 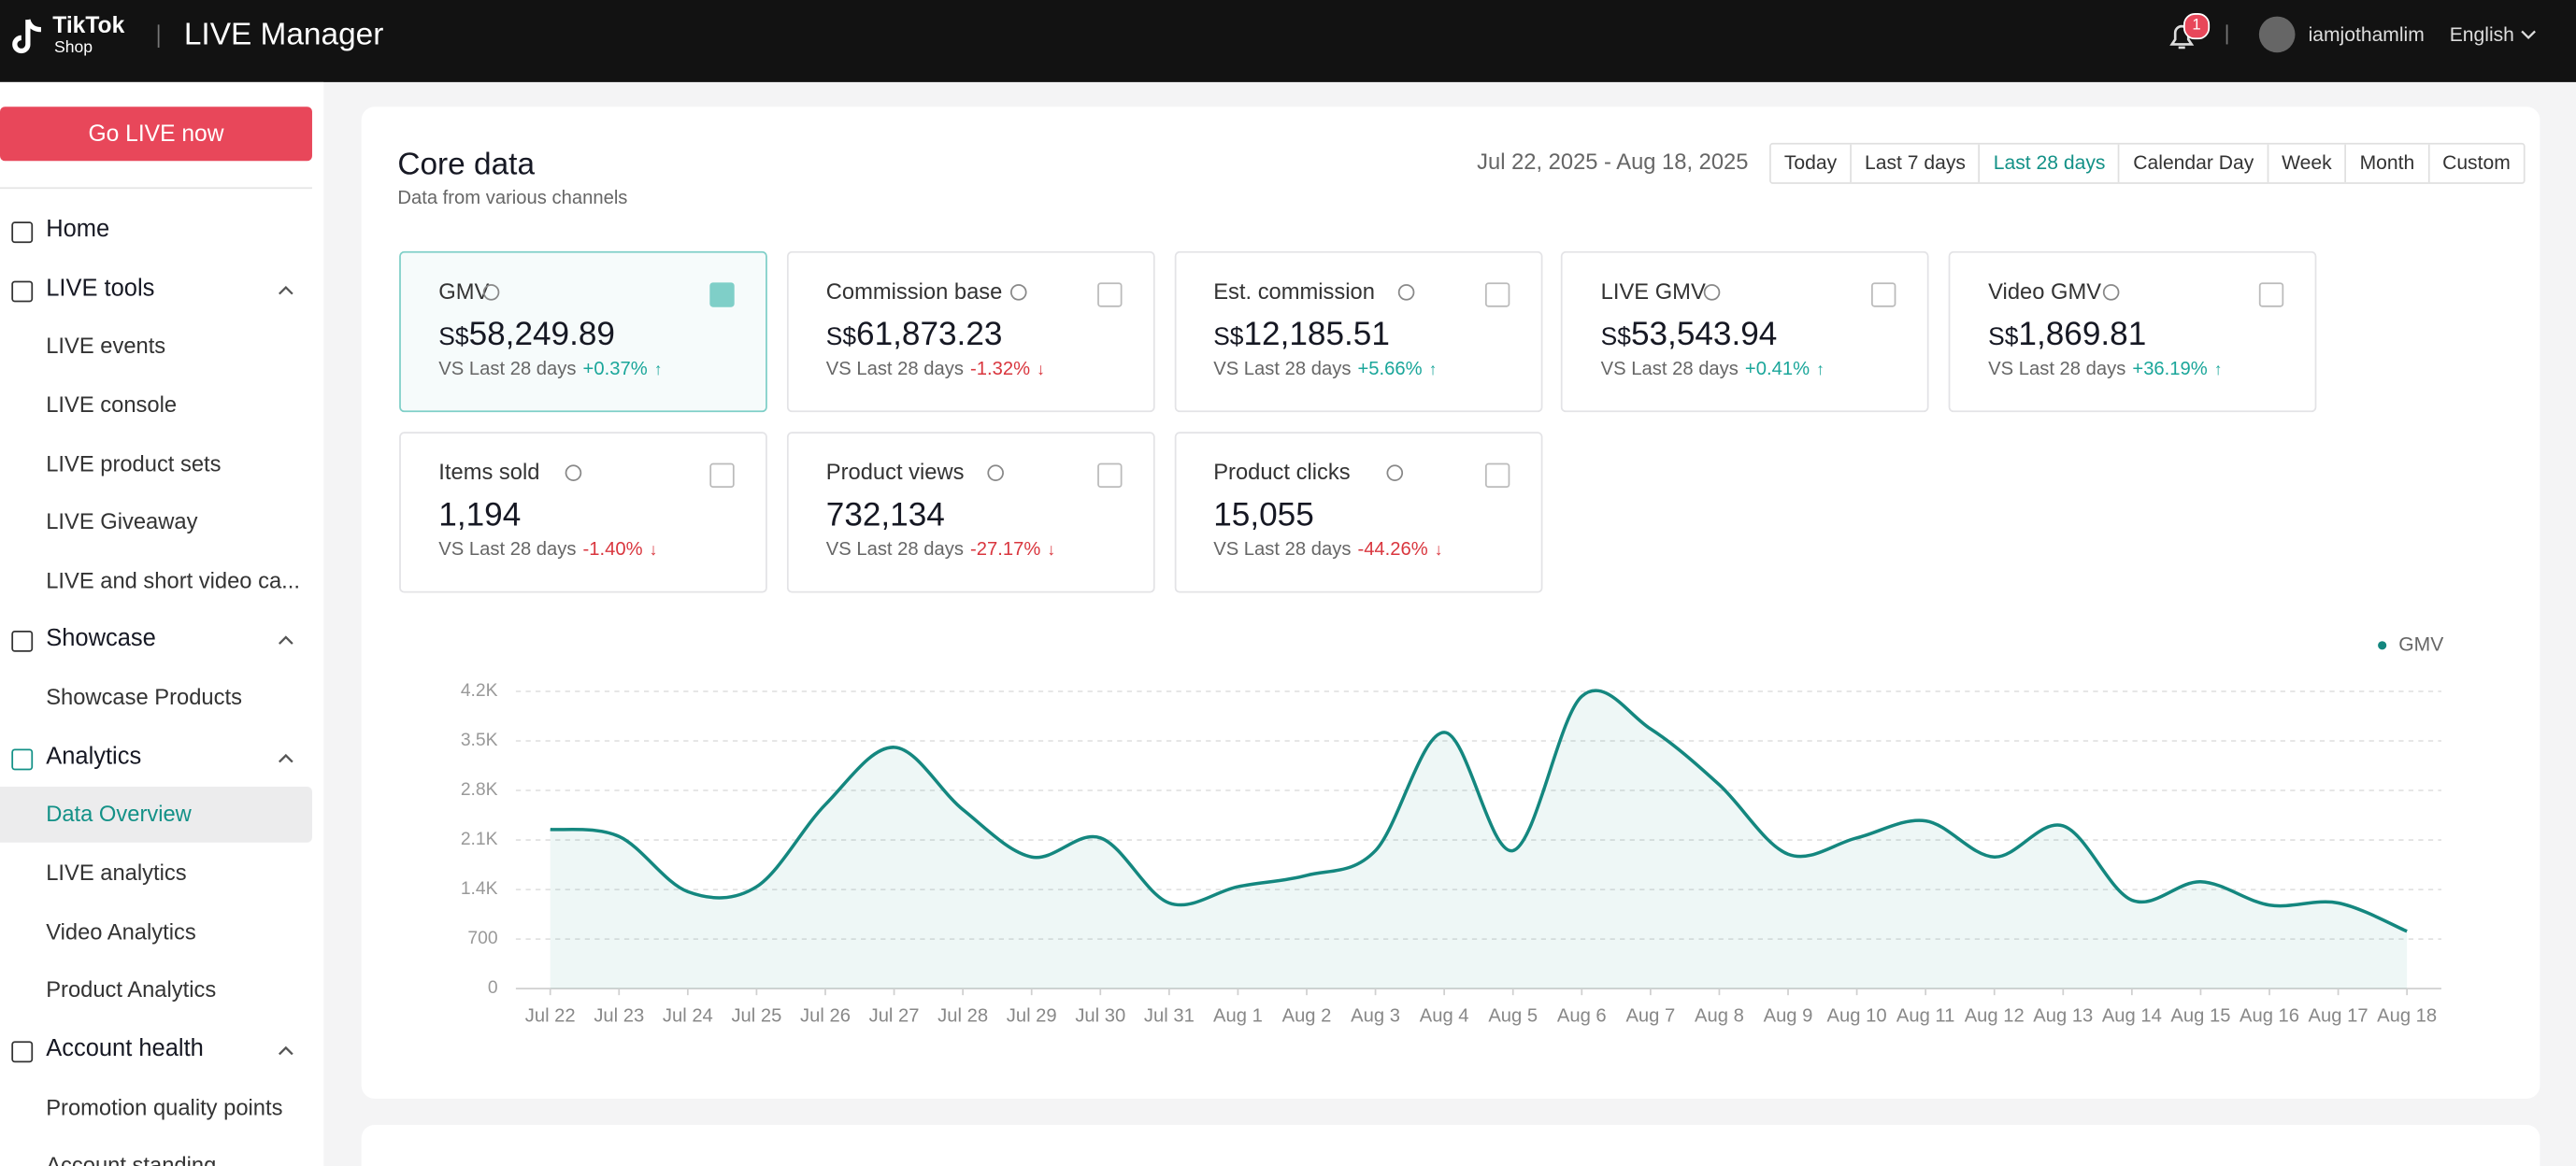 I want to click on metric-value-row: S$1,869.81, so click(x=2067, y=335).